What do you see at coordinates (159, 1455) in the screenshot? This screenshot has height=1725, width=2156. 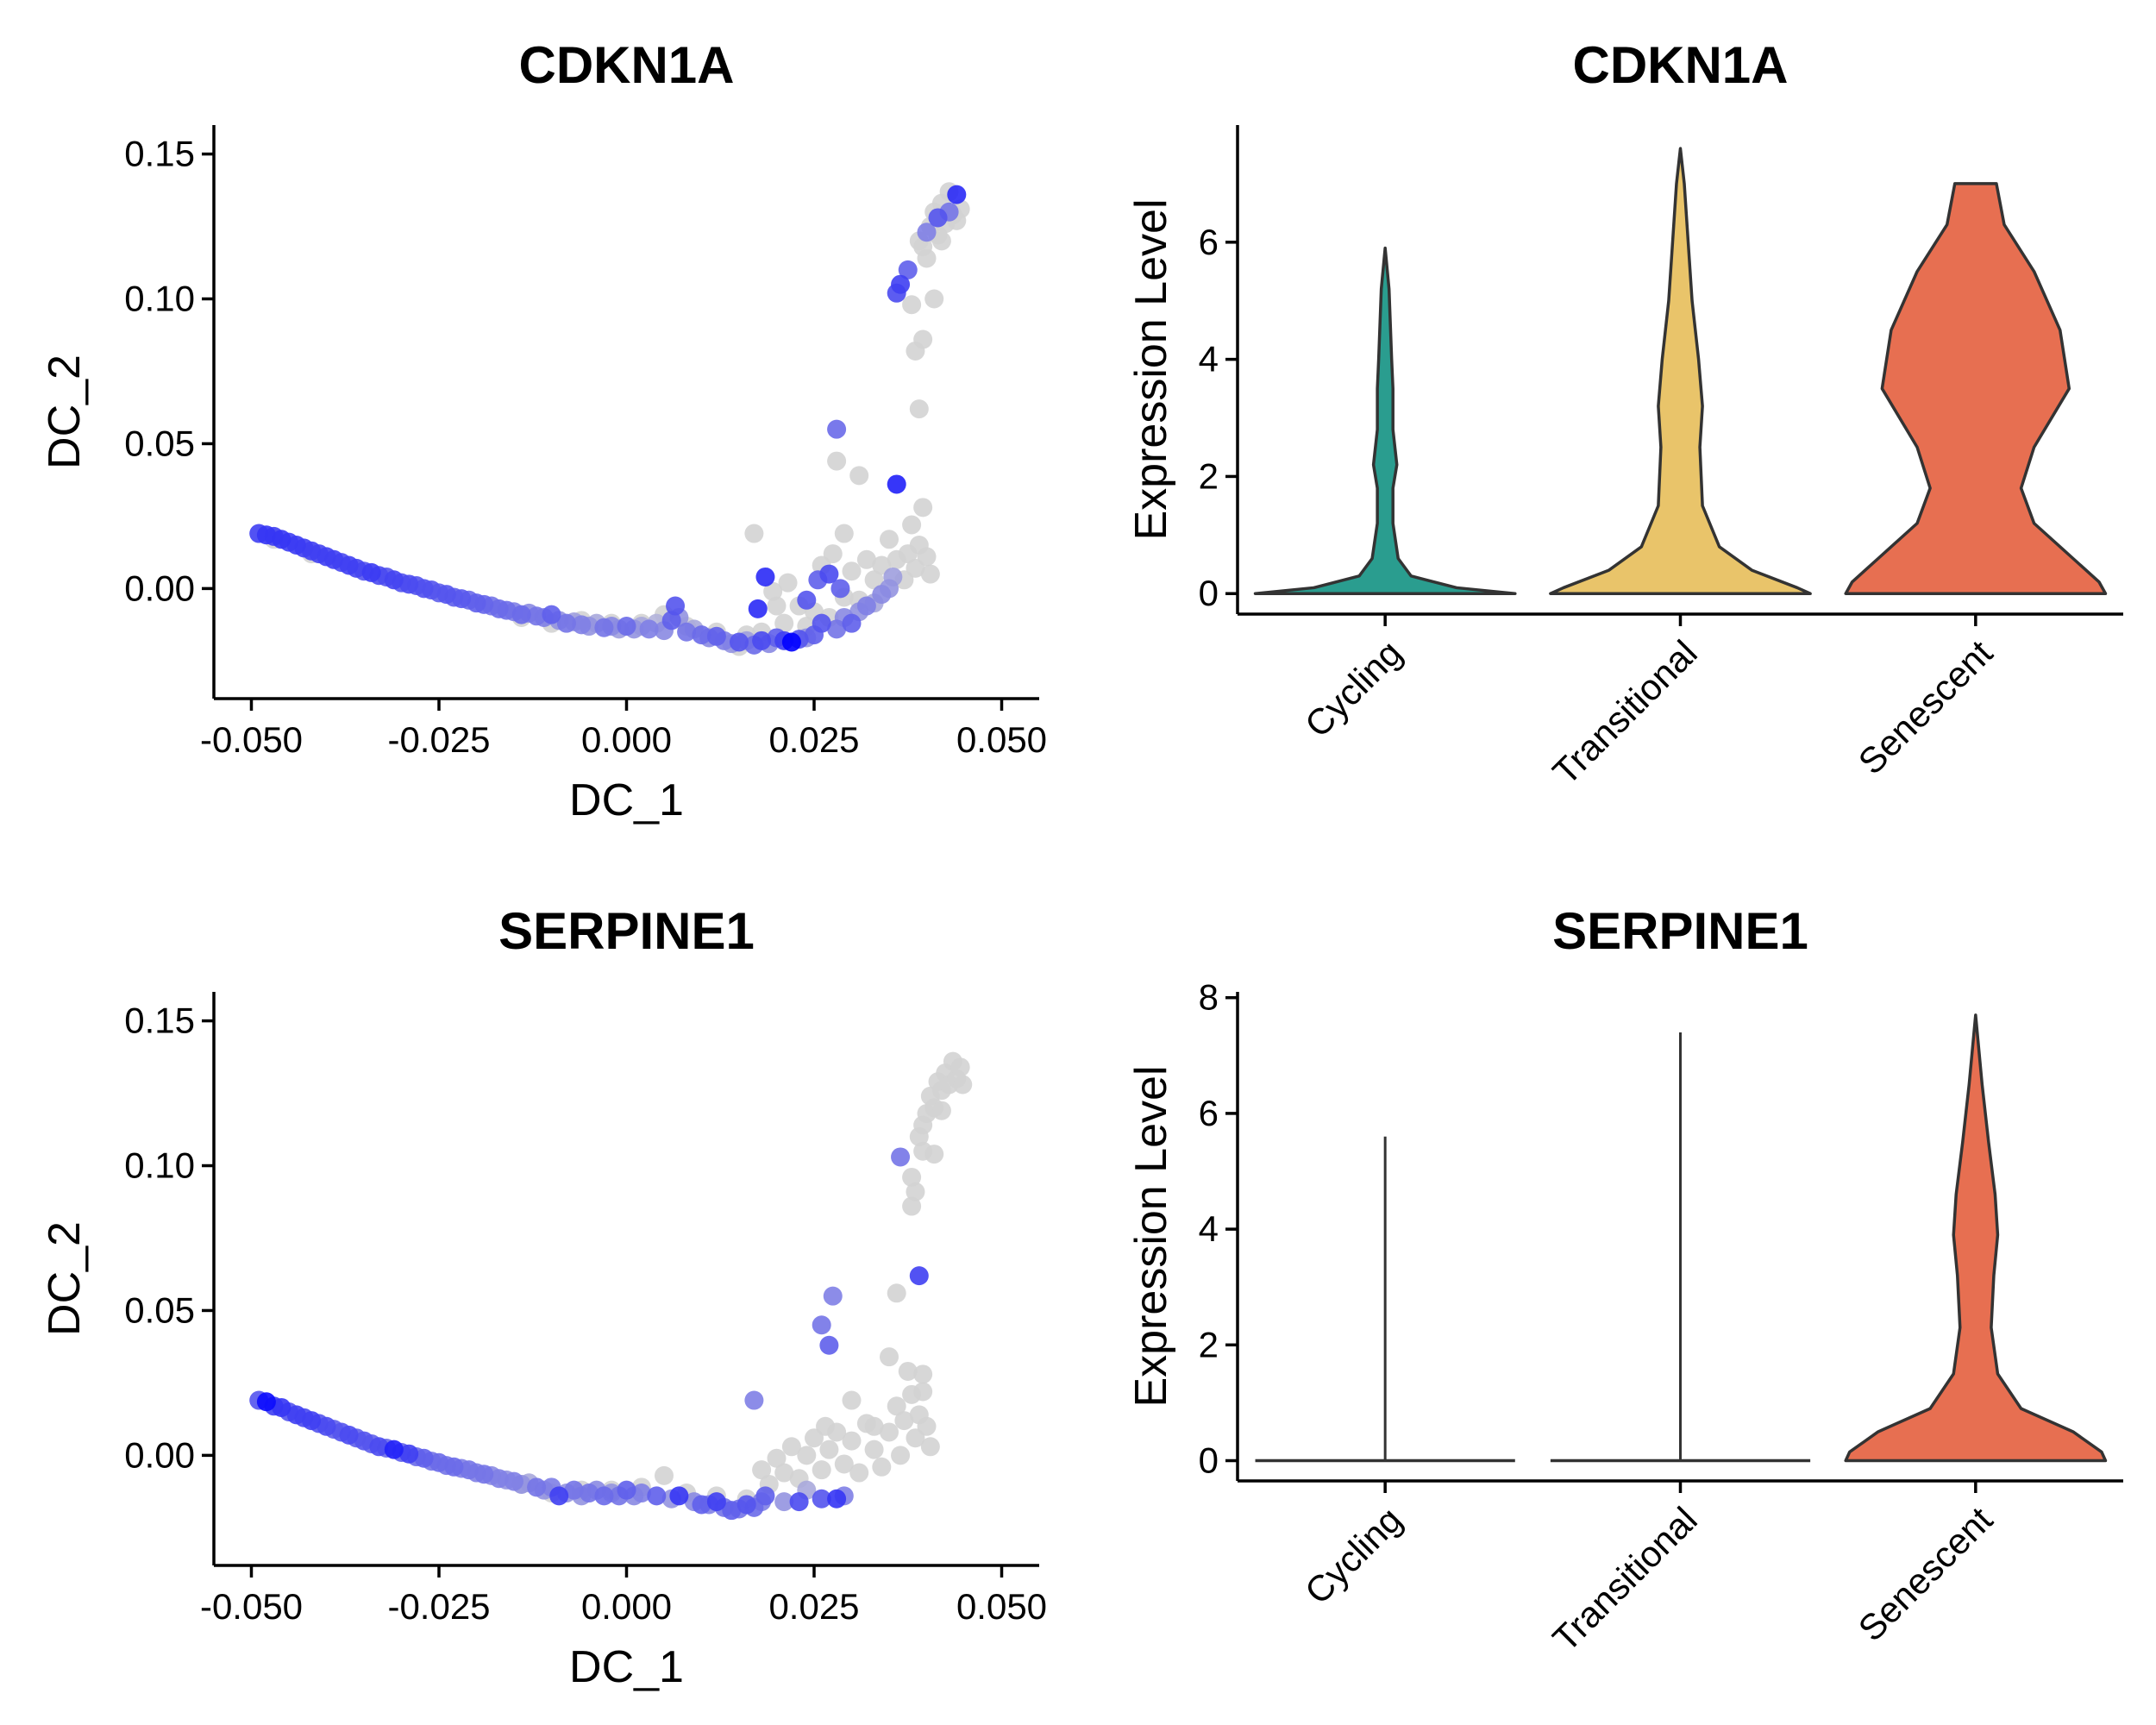 I see `serpine1-scatter-y-tick-label: 0.00` at bounding box center [159, 1455].